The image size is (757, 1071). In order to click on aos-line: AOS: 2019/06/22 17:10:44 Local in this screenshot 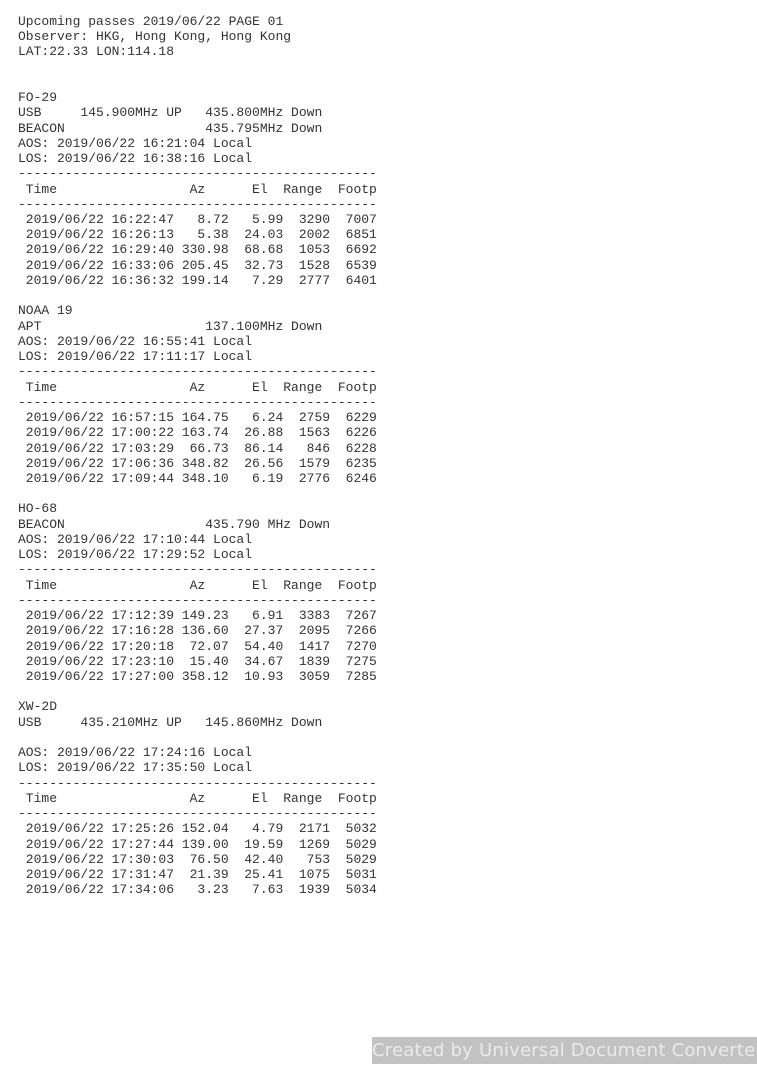, I will do `click(135, 539)`.